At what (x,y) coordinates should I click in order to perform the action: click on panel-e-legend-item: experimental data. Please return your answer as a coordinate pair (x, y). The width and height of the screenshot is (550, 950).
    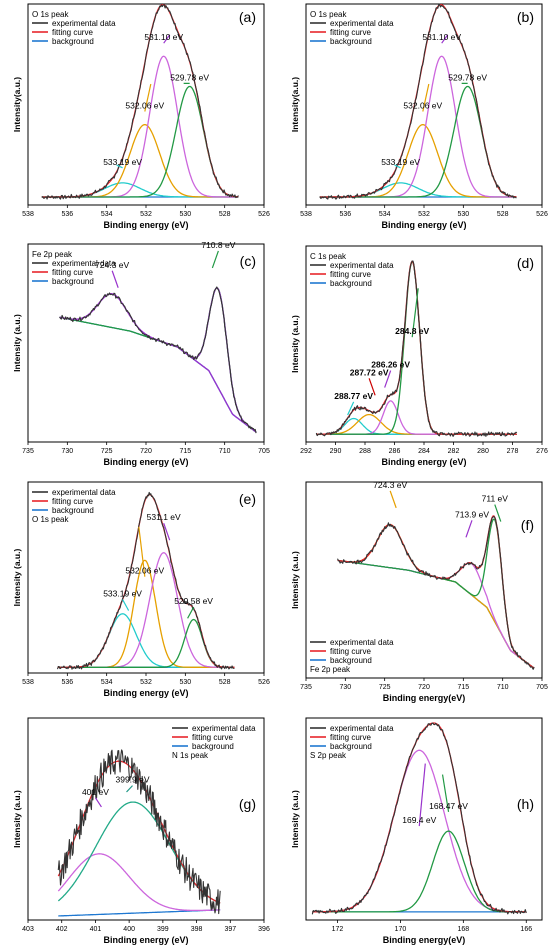
    Looking at the image, I should click on (84, 492).